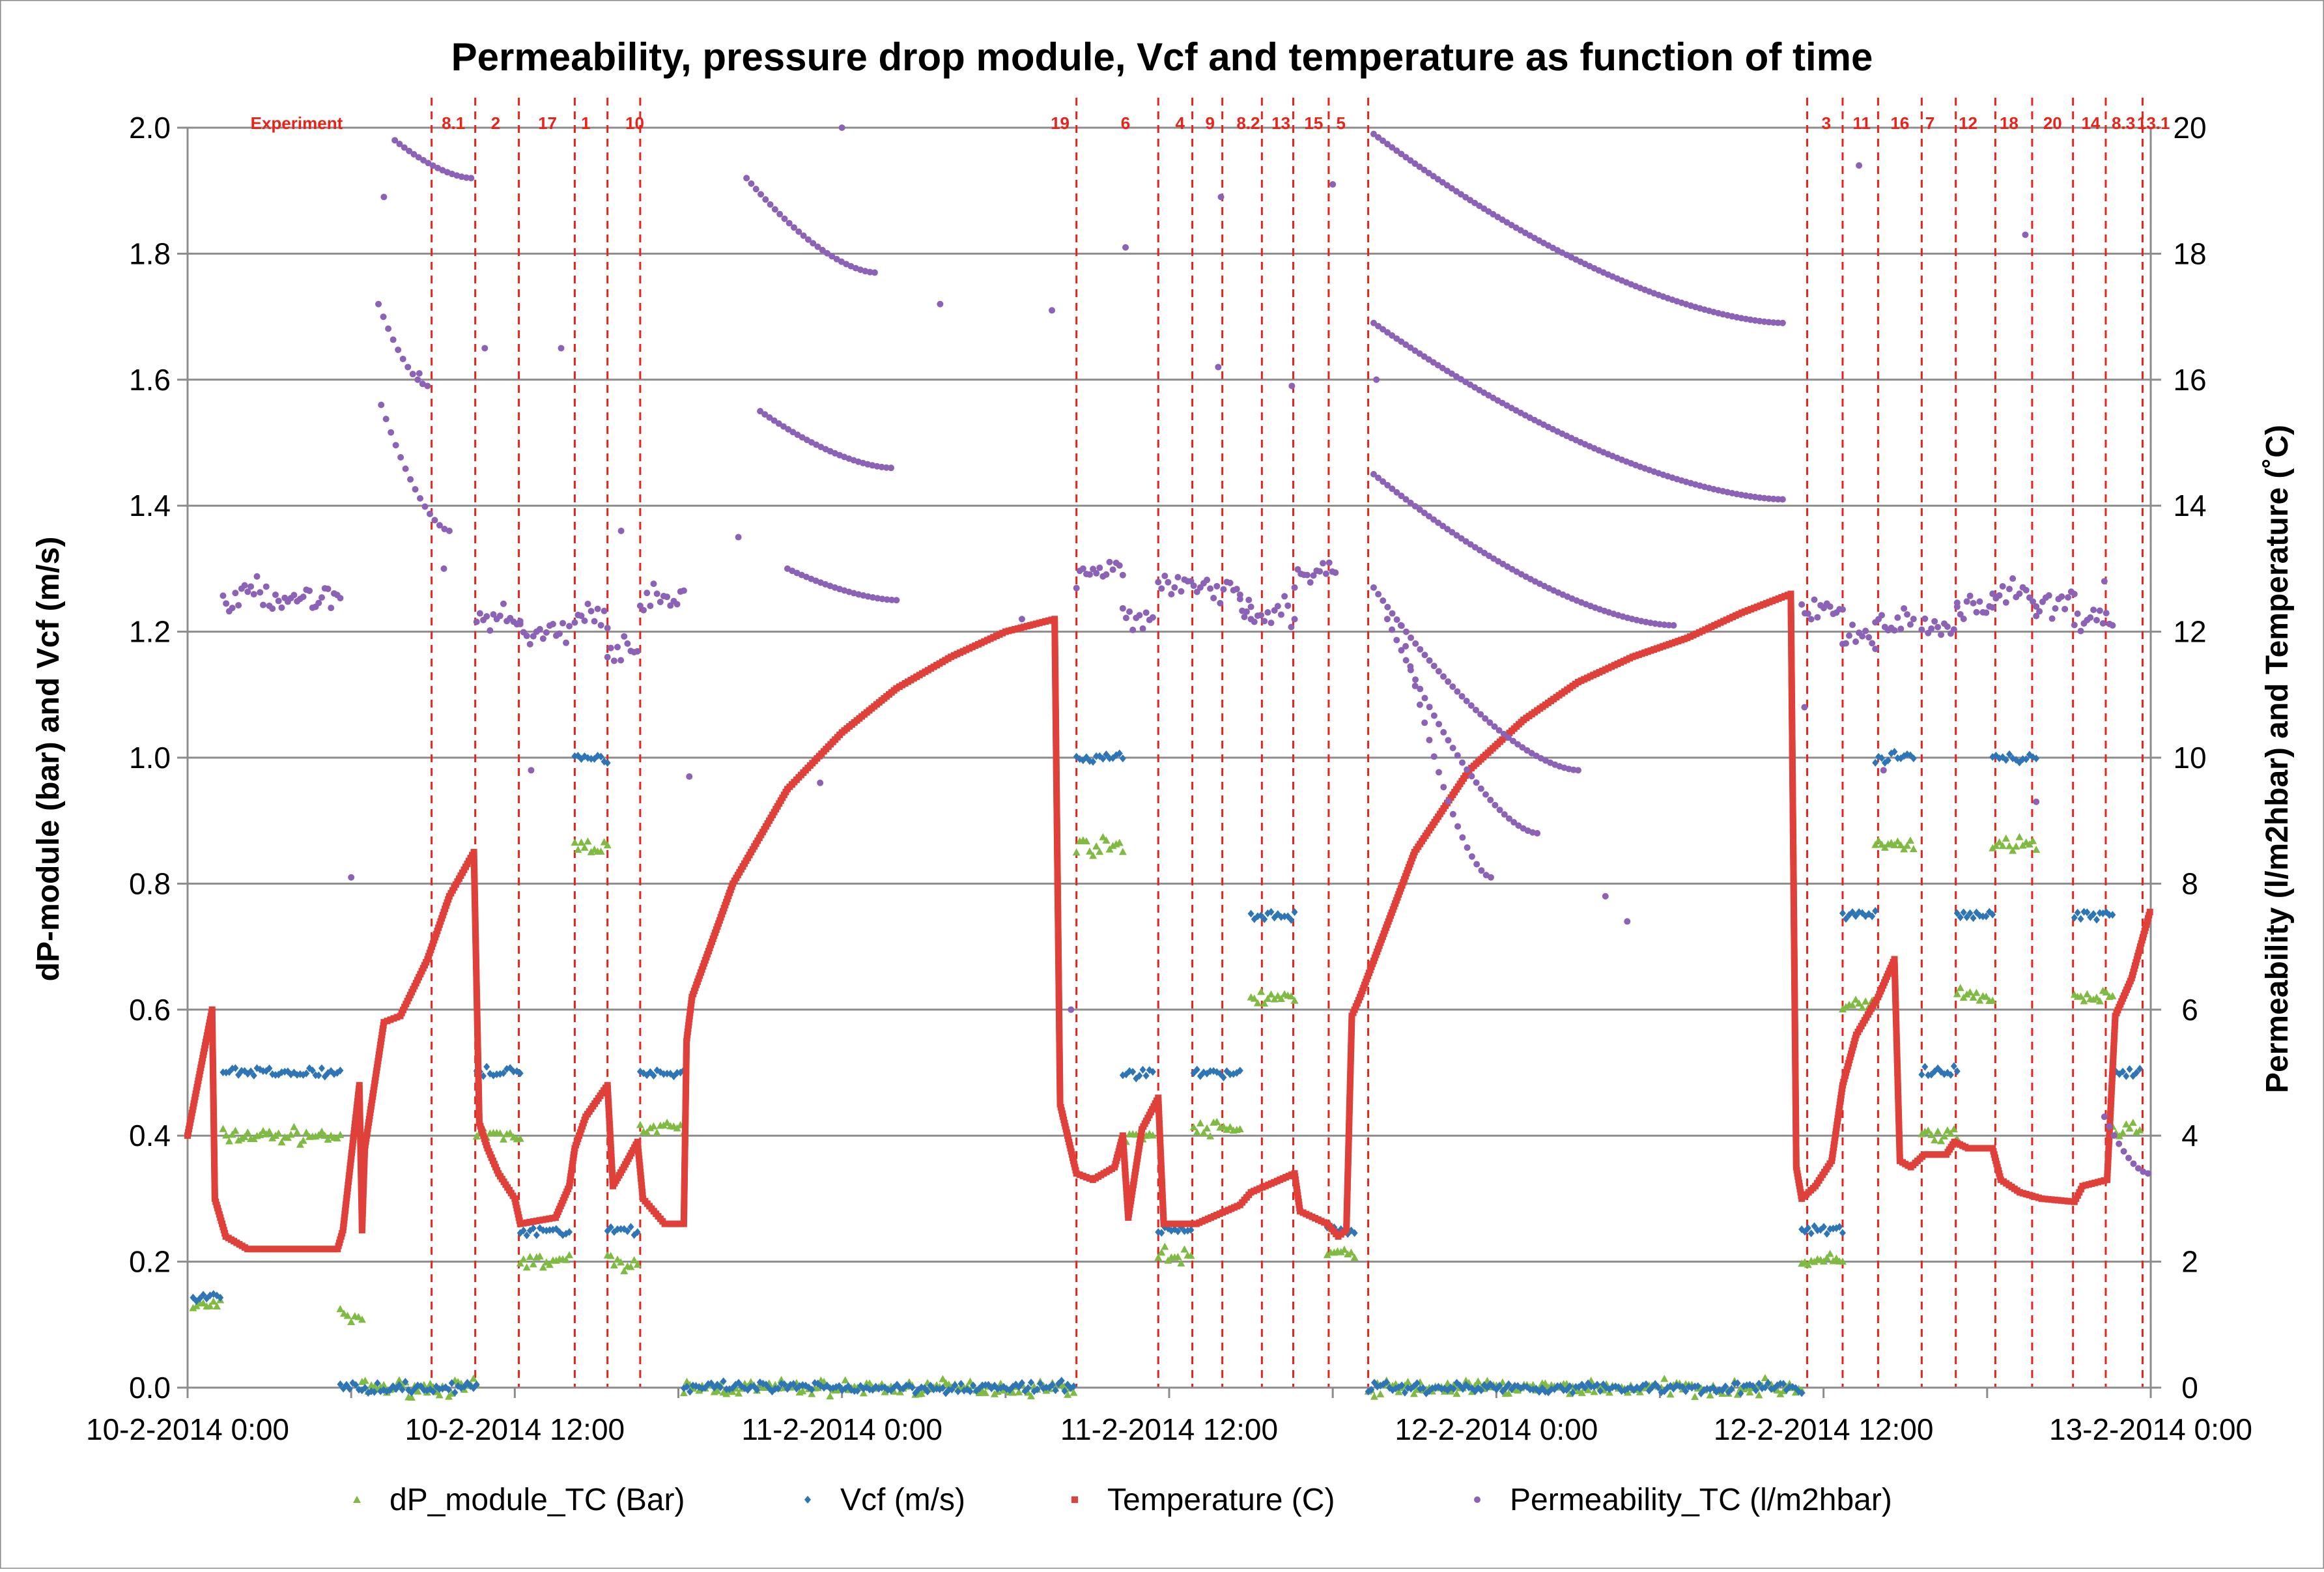  I want to click on left-tick-label: 1.2, so click(150, 632).